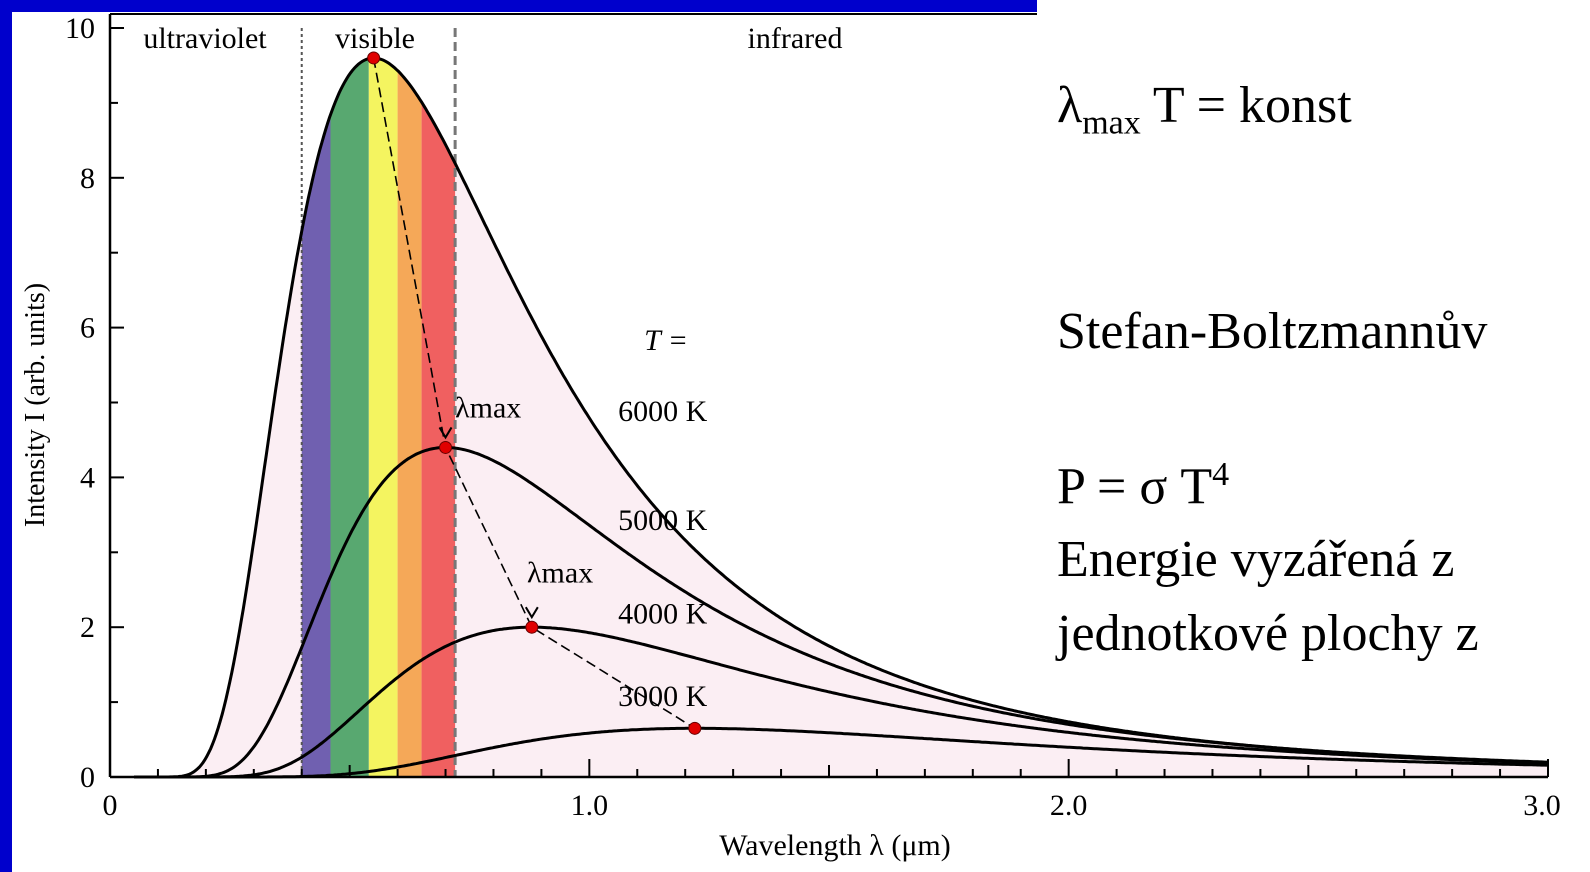  I want to click on x-tick-label: 2.0, so click(1069, 805).